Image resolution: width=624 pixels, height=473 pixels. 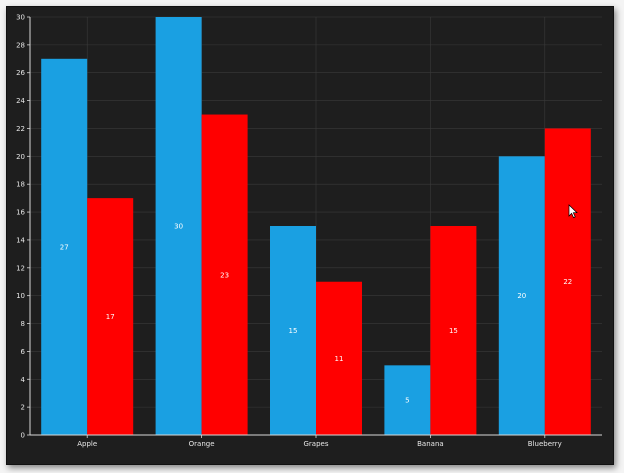 What do you see at coordinates (23, 324) in the screenshot?
I see `y-tick-label-8: 8` at bounding box center [23, 324].